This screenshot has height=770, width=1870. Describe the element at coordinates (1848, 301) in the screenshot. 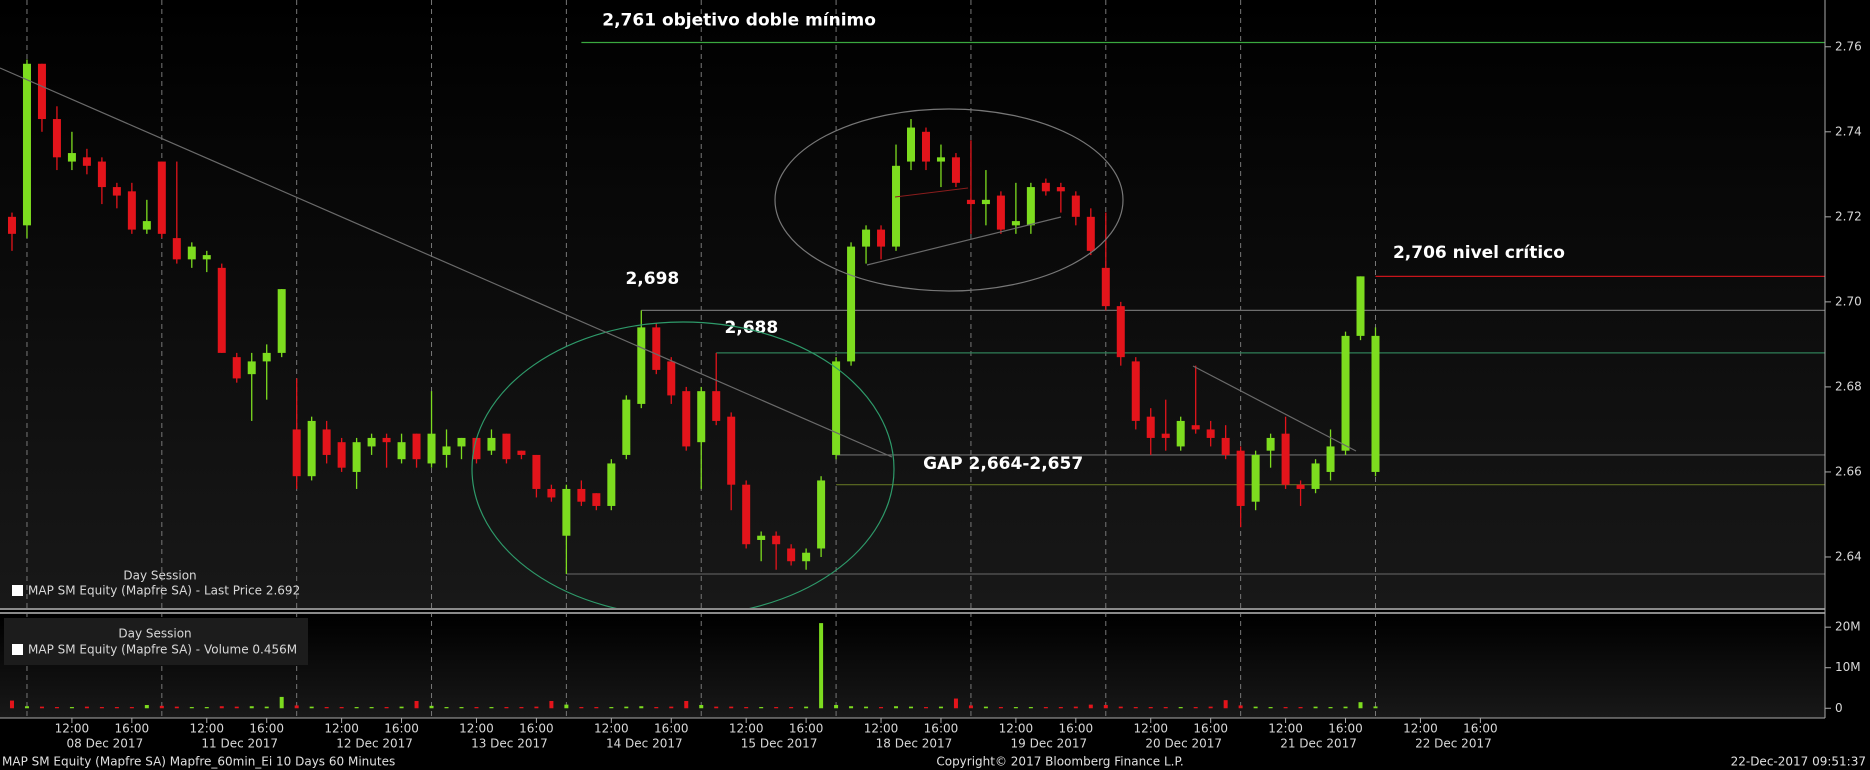

I see `y-tick-label: 2.70` at that location.